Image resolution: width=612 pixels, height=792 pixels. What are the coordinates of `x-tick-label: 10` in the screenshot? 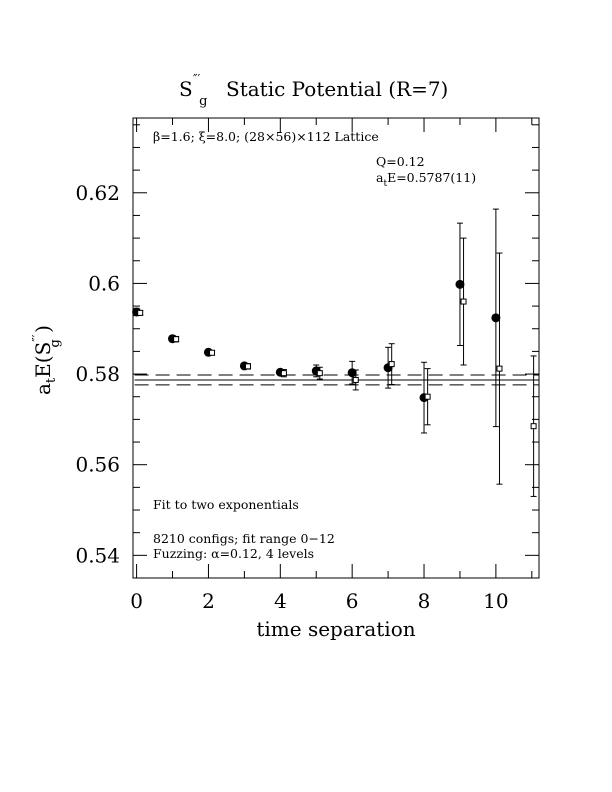 It's located at (495, 601).